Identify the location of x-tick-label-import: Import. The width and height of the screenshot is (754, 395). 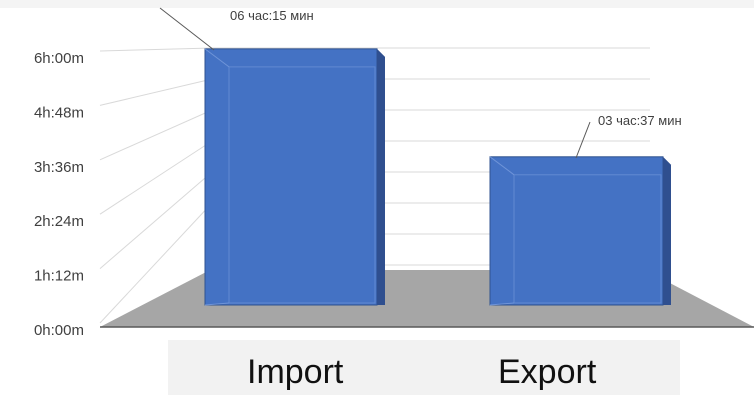
(295, 372).